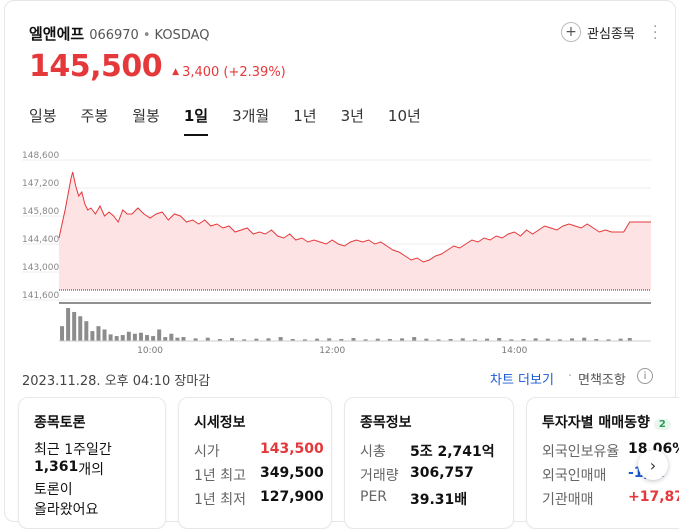 This screenshot has height=529, width=679. What do you see at coordinates (201, 72) in the screenshot?
I see `change-amount: 3,400` at bounding box center [201, 72].